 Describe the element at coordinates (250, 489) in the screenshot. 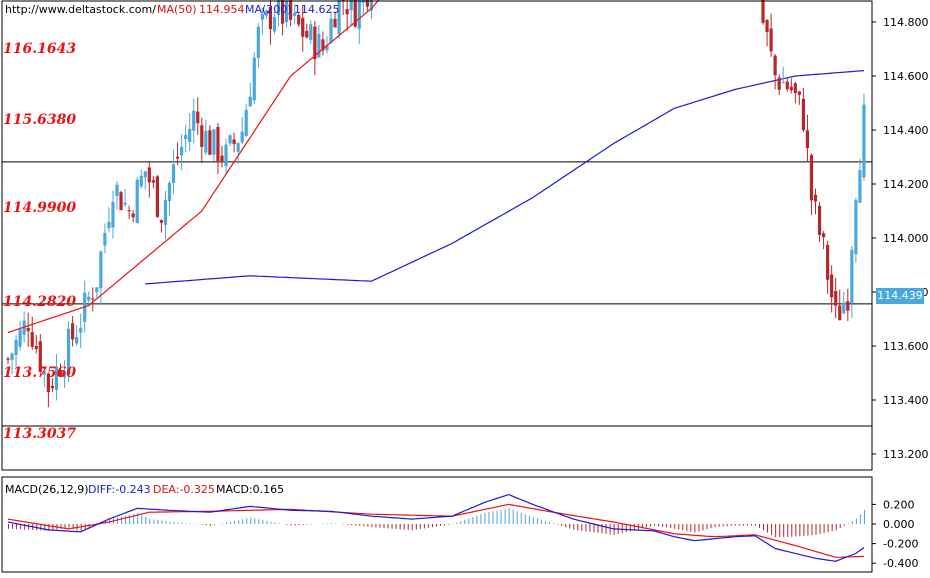

I see `macd-value: MACD:0.165` at that location.